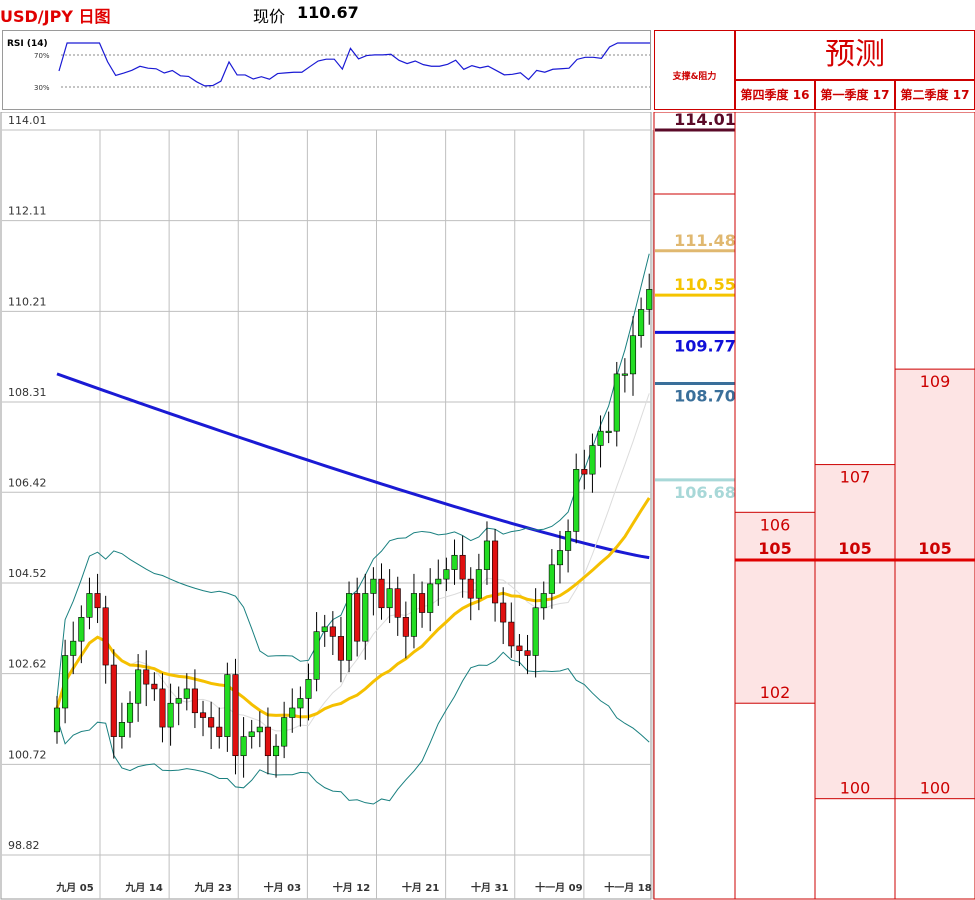  I want to click on sr-level-label: 106.68, so click(705, 492).